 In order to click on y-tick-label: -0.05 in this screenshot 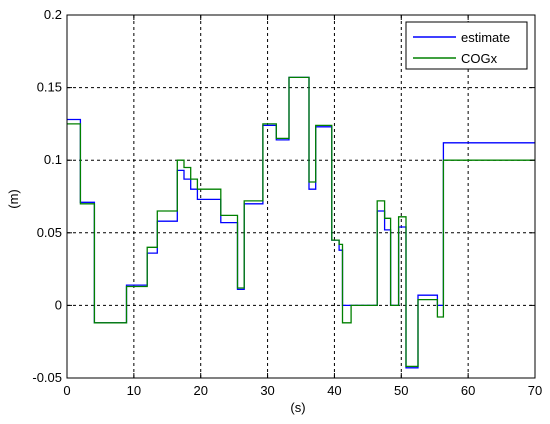, I will do `click(47, 377)`.